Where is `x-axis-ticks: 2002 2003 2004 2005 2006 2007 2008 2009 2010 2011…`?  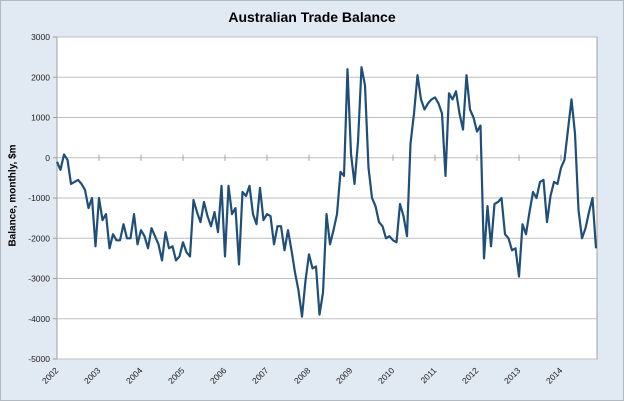
x-axis-ticks: 2002 2003 2004 2005 2006 2007 2008 2009 2010 2011… is located at coordinates (302, 375).